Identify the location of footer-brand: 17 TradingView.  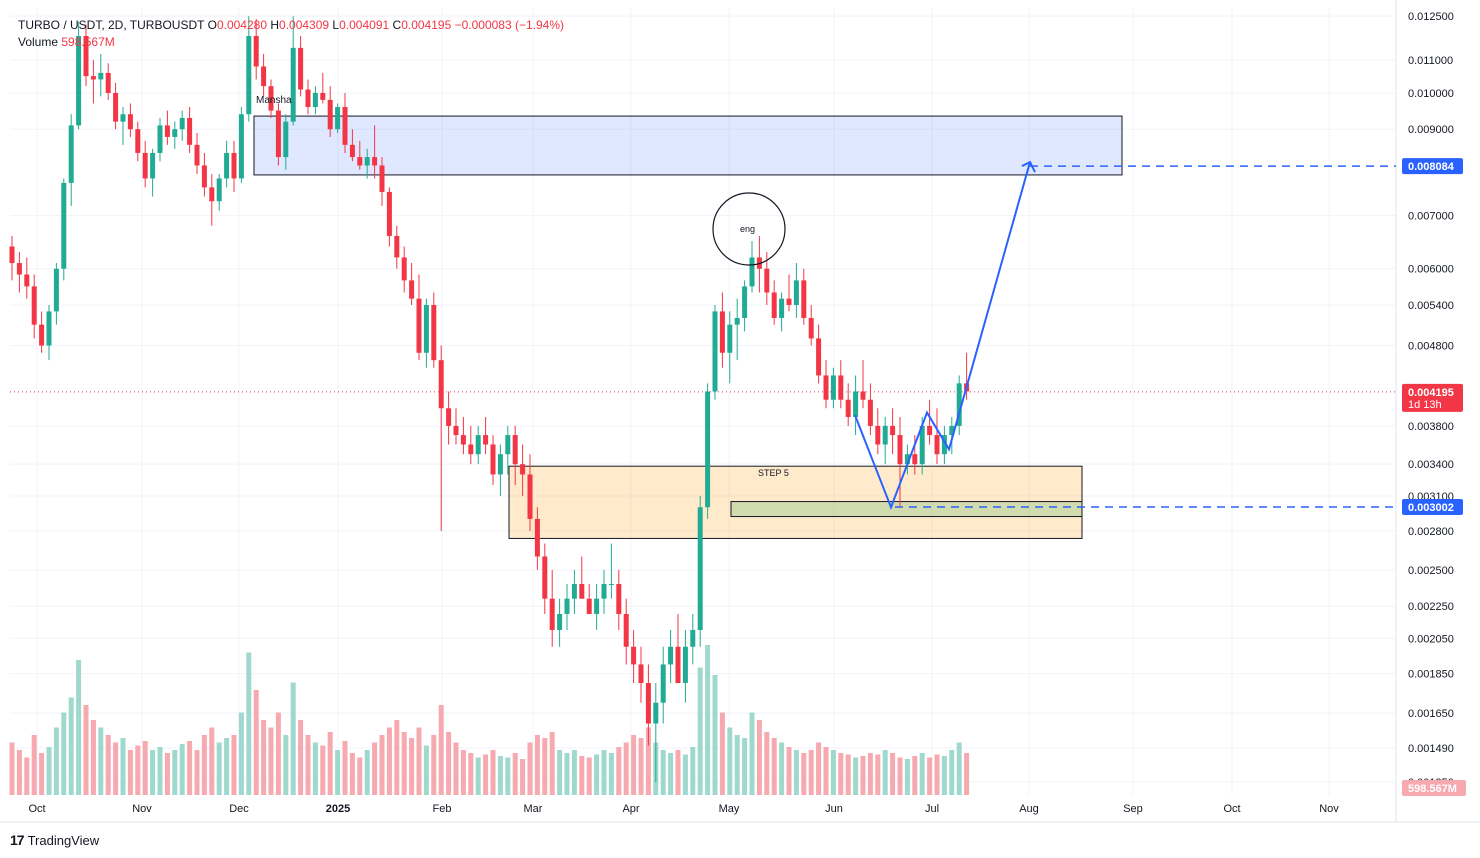
(54, 840).